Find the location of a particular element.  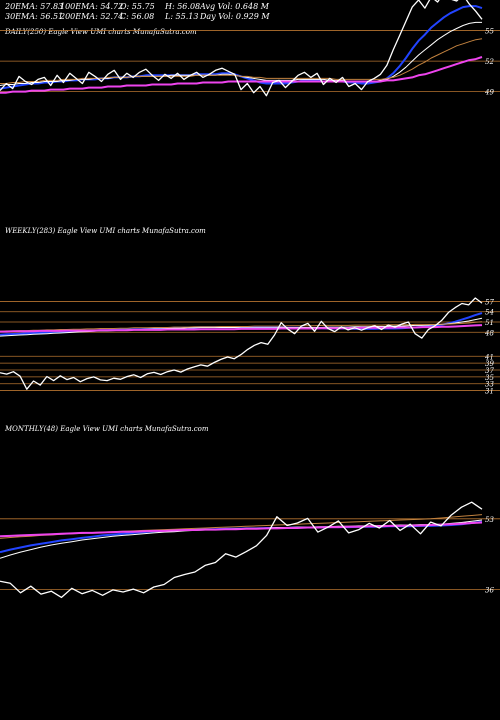

monthly-y-tick-label-1: 36 is located at coordinates (489, 591).